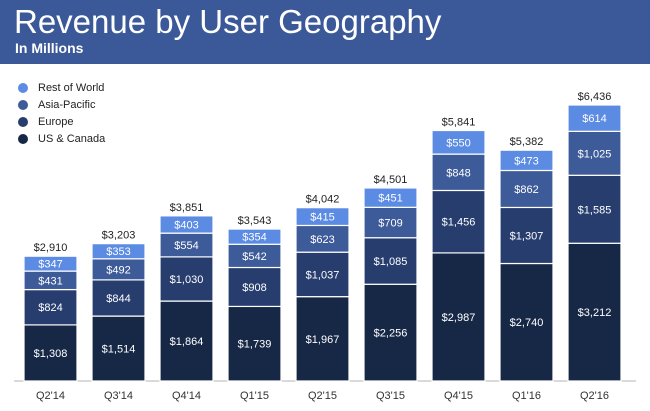 The width and height of the screenshot is (650, 411). What do you see at coordinates (322, 396) in the screenshot?
I see `x-tick-label: Q2'15` at bounding box center [322, 396].